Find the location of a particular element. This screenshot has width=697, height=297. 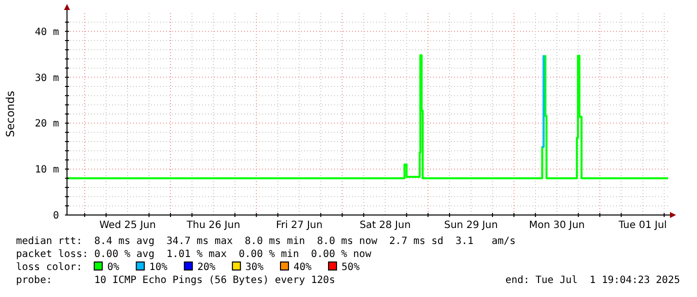

x-tick-label: Tue 01 Jul is located at coordinates (642, 225).